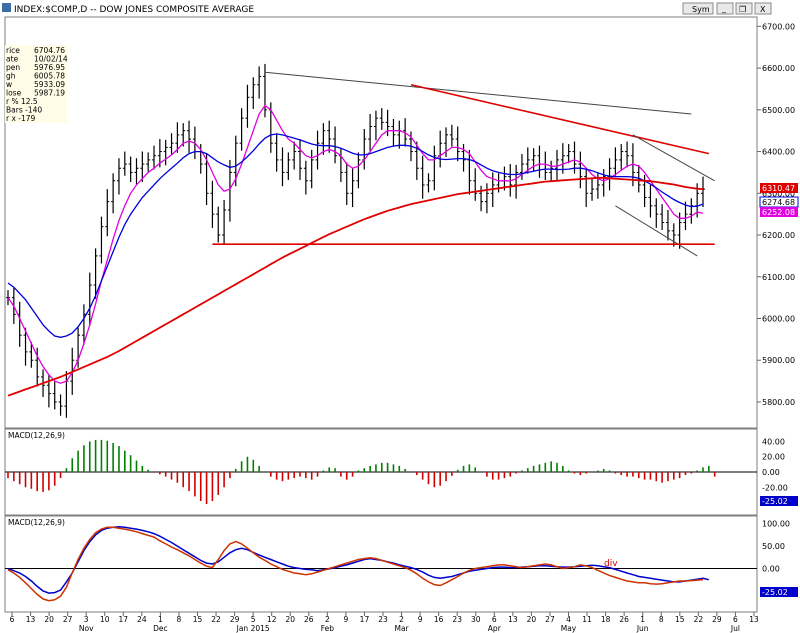 This screenshot has height=633, width=800. I want to click on info-label: pen, so click(13, 67).